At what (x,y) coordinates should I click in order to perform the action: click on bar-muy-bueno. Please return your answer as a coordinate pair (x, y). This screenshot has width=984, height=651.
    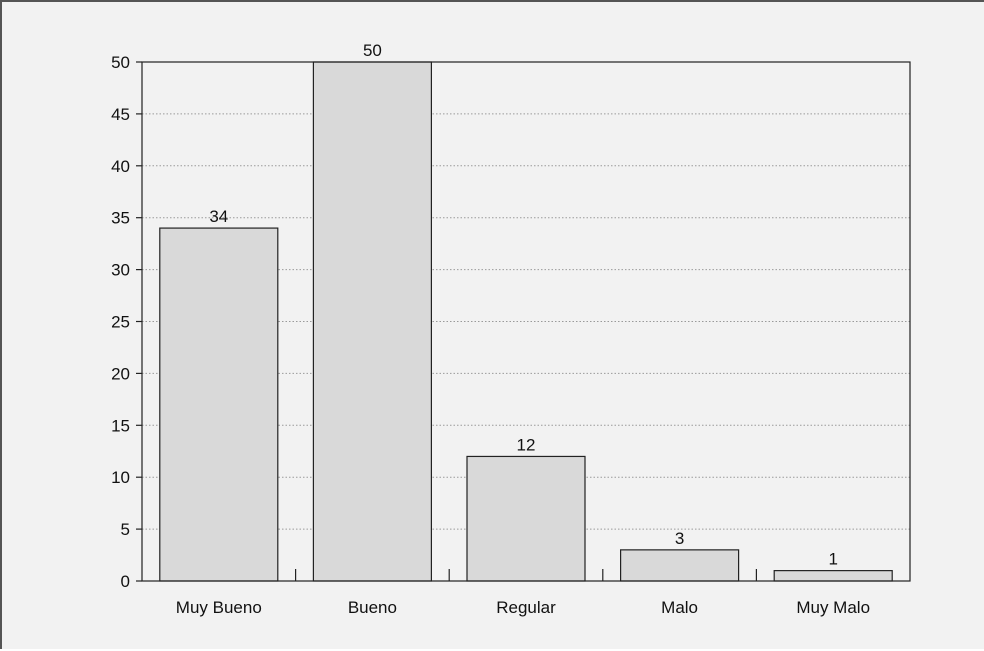
    Looking at the image, I should click on (219, 404).